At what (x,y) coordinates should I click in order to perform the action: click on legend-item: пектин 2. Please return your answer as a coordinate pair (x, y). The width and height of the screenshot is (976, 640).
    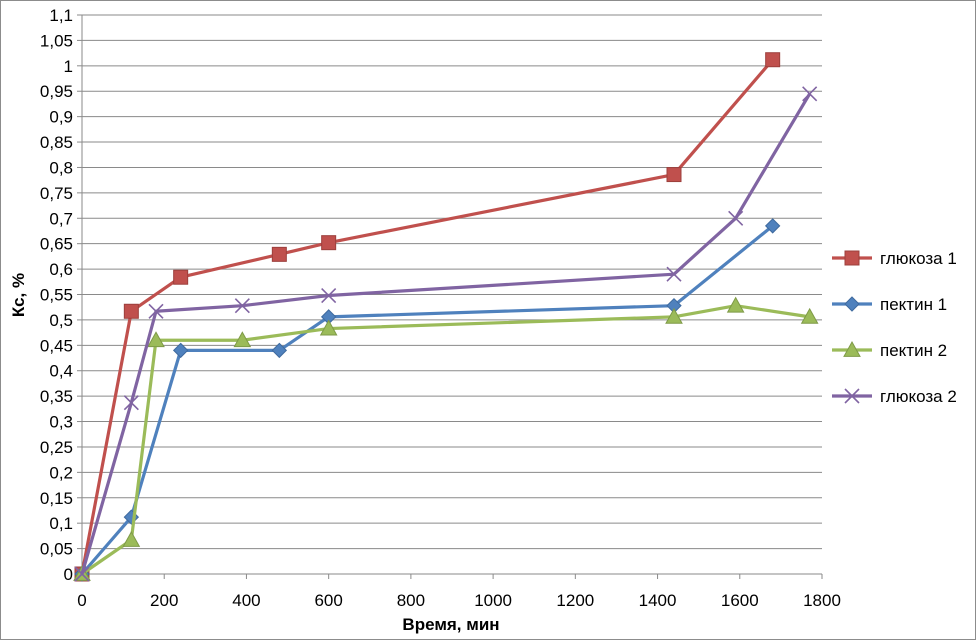
    Looking at the image, I should click on (889, 350).